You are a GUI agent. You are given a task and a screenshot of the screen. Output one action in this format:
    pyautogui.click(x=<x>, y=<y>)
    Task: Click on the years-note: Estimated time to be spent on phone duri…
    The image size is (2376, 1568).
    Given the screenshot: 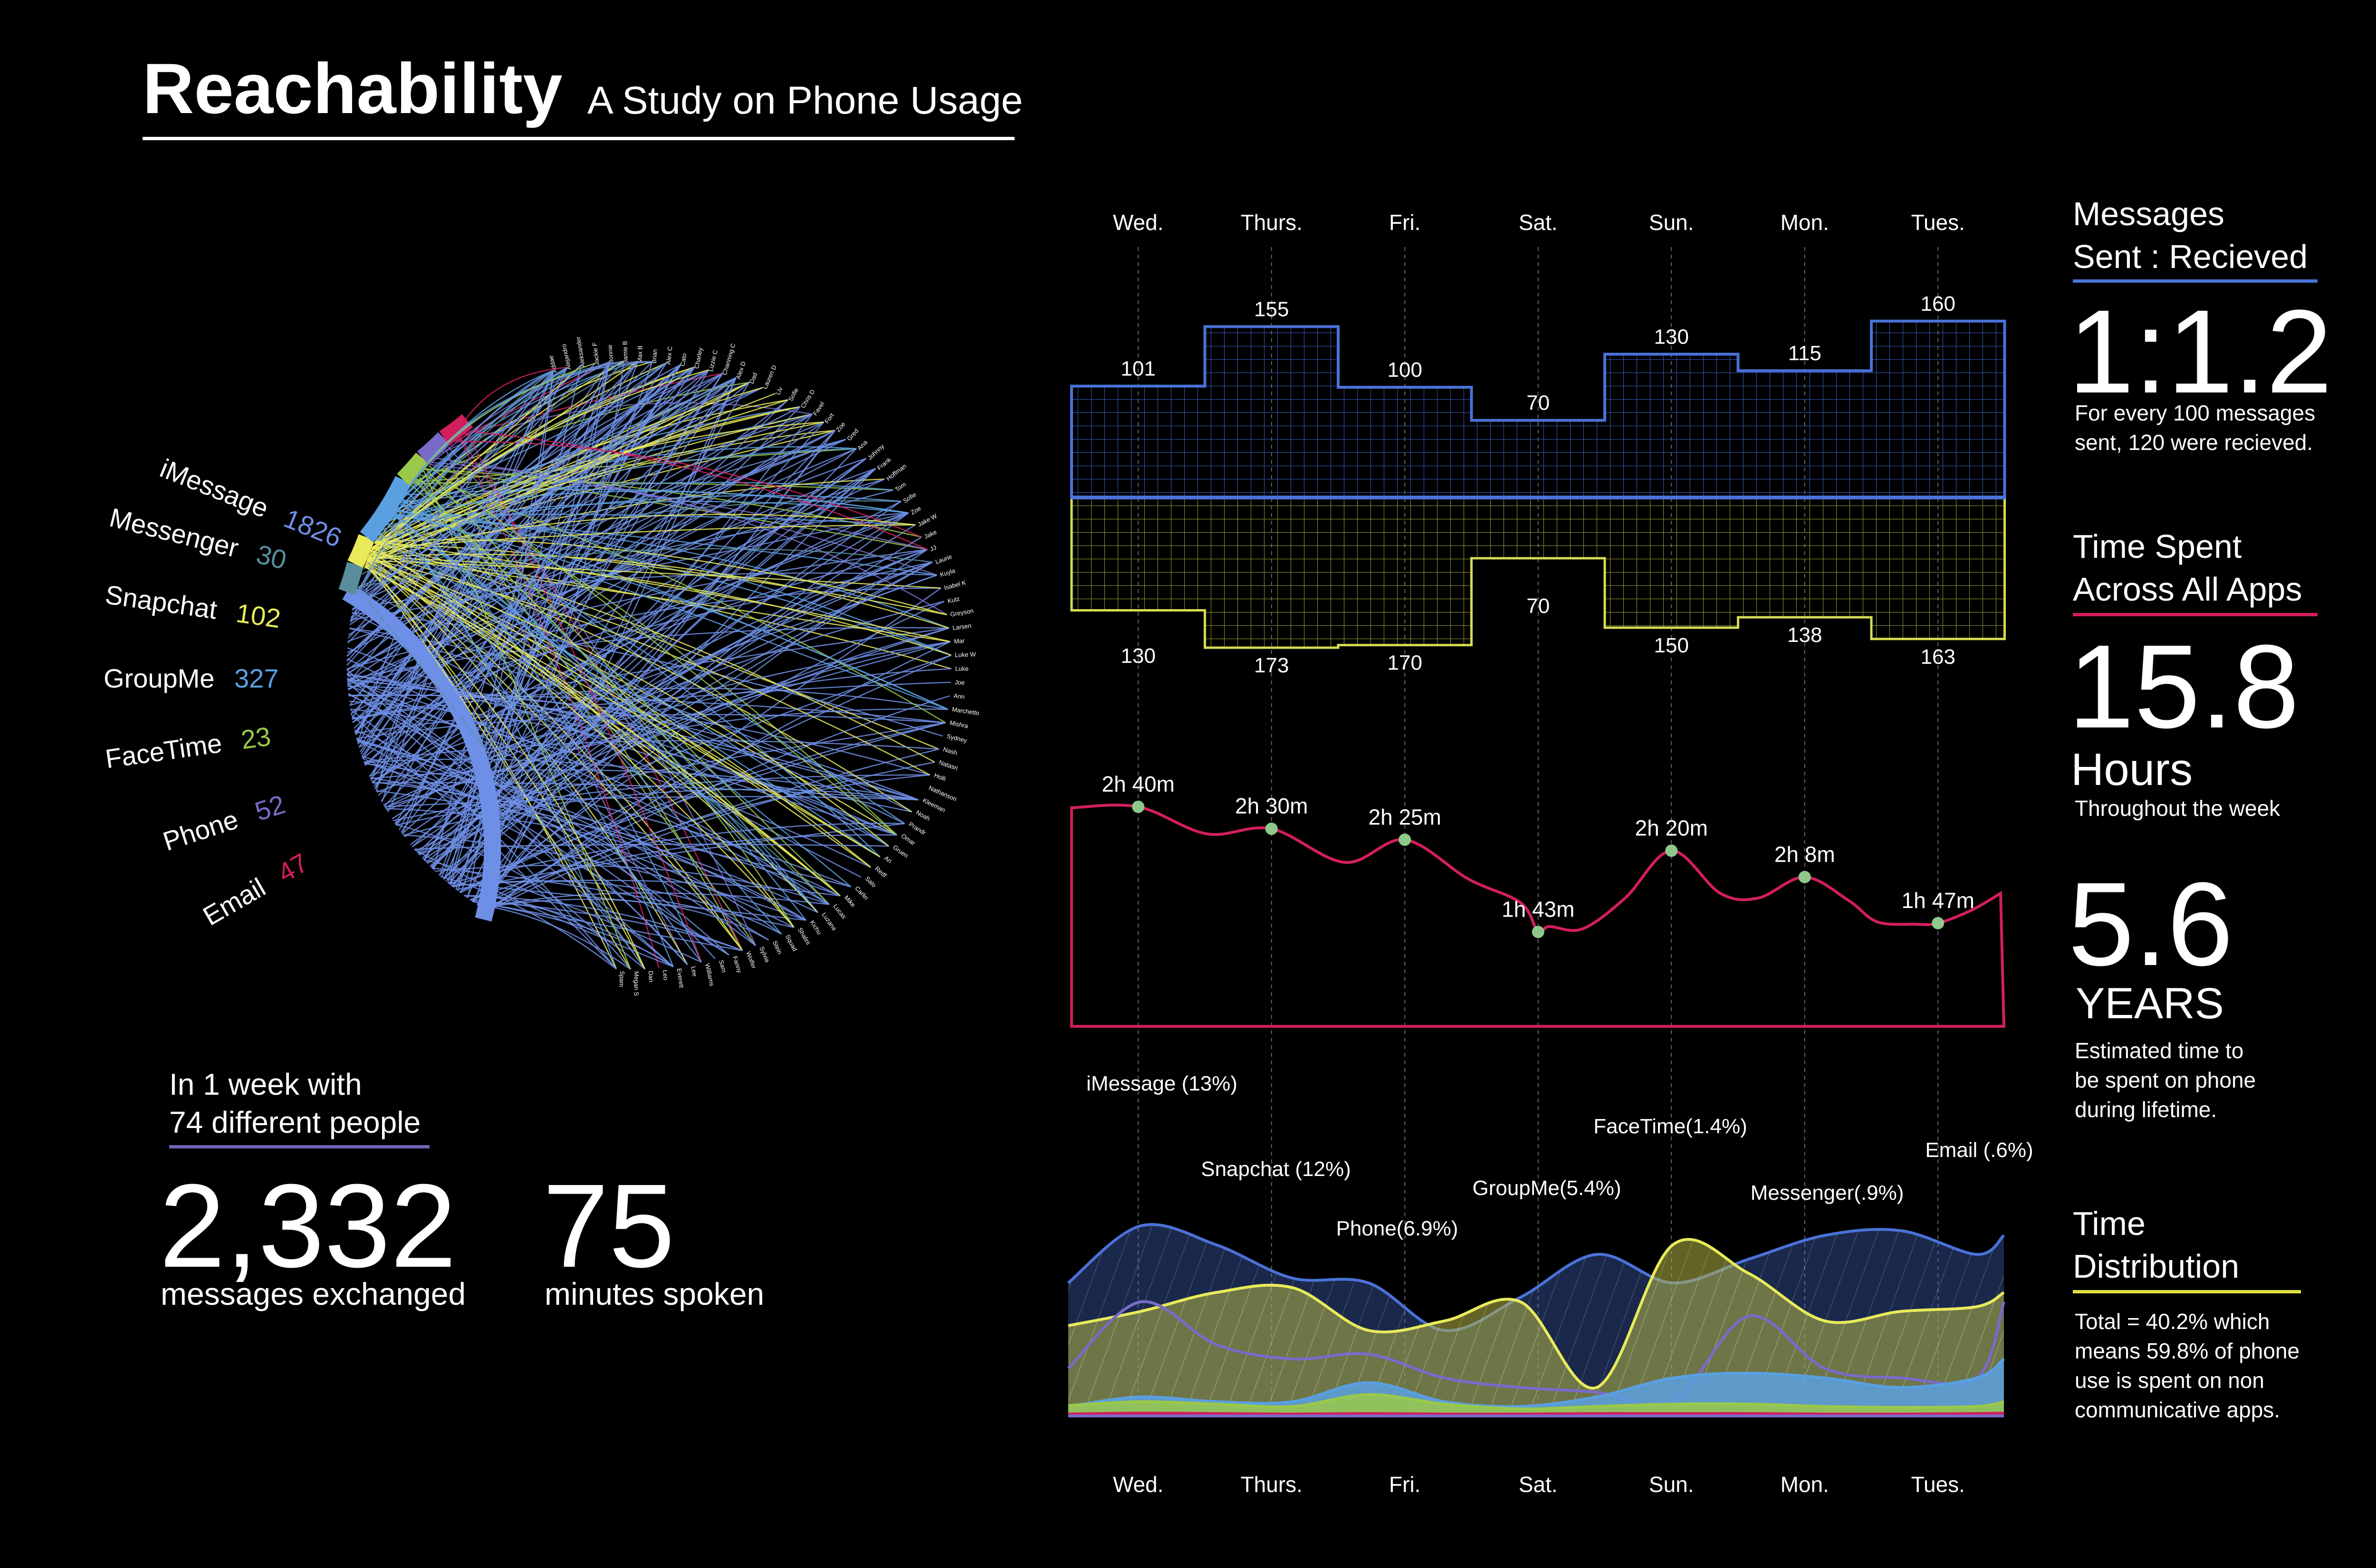 What is the action you would take?
    pyautogui.click(x=2165, y=1080)
    